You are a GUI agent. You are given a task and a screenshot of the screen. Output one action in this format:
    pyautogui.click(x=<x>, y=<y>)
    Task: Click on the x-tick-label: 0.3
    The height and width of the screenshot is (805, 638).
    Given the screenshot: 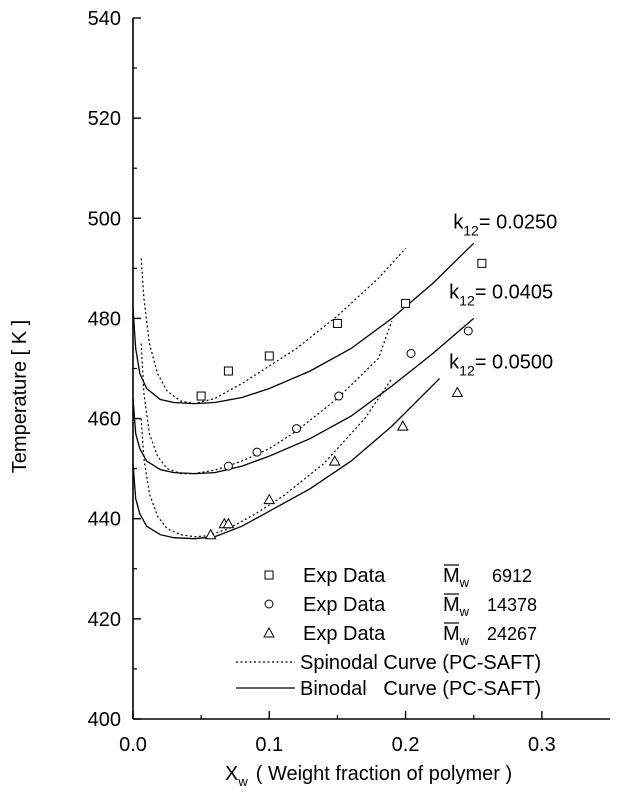 What is the action you would take?
    pyautogui.click(x=542, y=745)
    